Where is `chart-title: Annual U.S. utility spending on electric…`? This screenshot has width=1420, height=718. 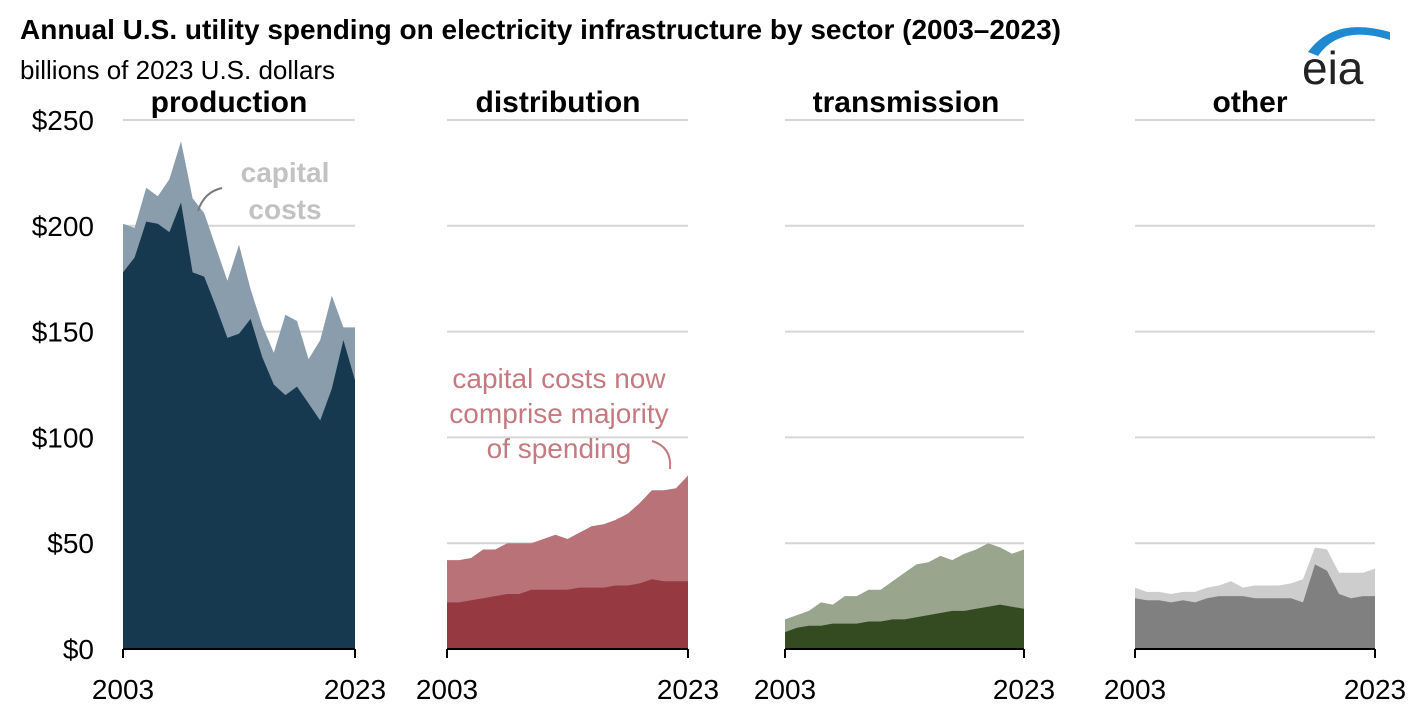 chart-title: Annual U.S. utility spending on electric… is located at coordinates (540, 29).